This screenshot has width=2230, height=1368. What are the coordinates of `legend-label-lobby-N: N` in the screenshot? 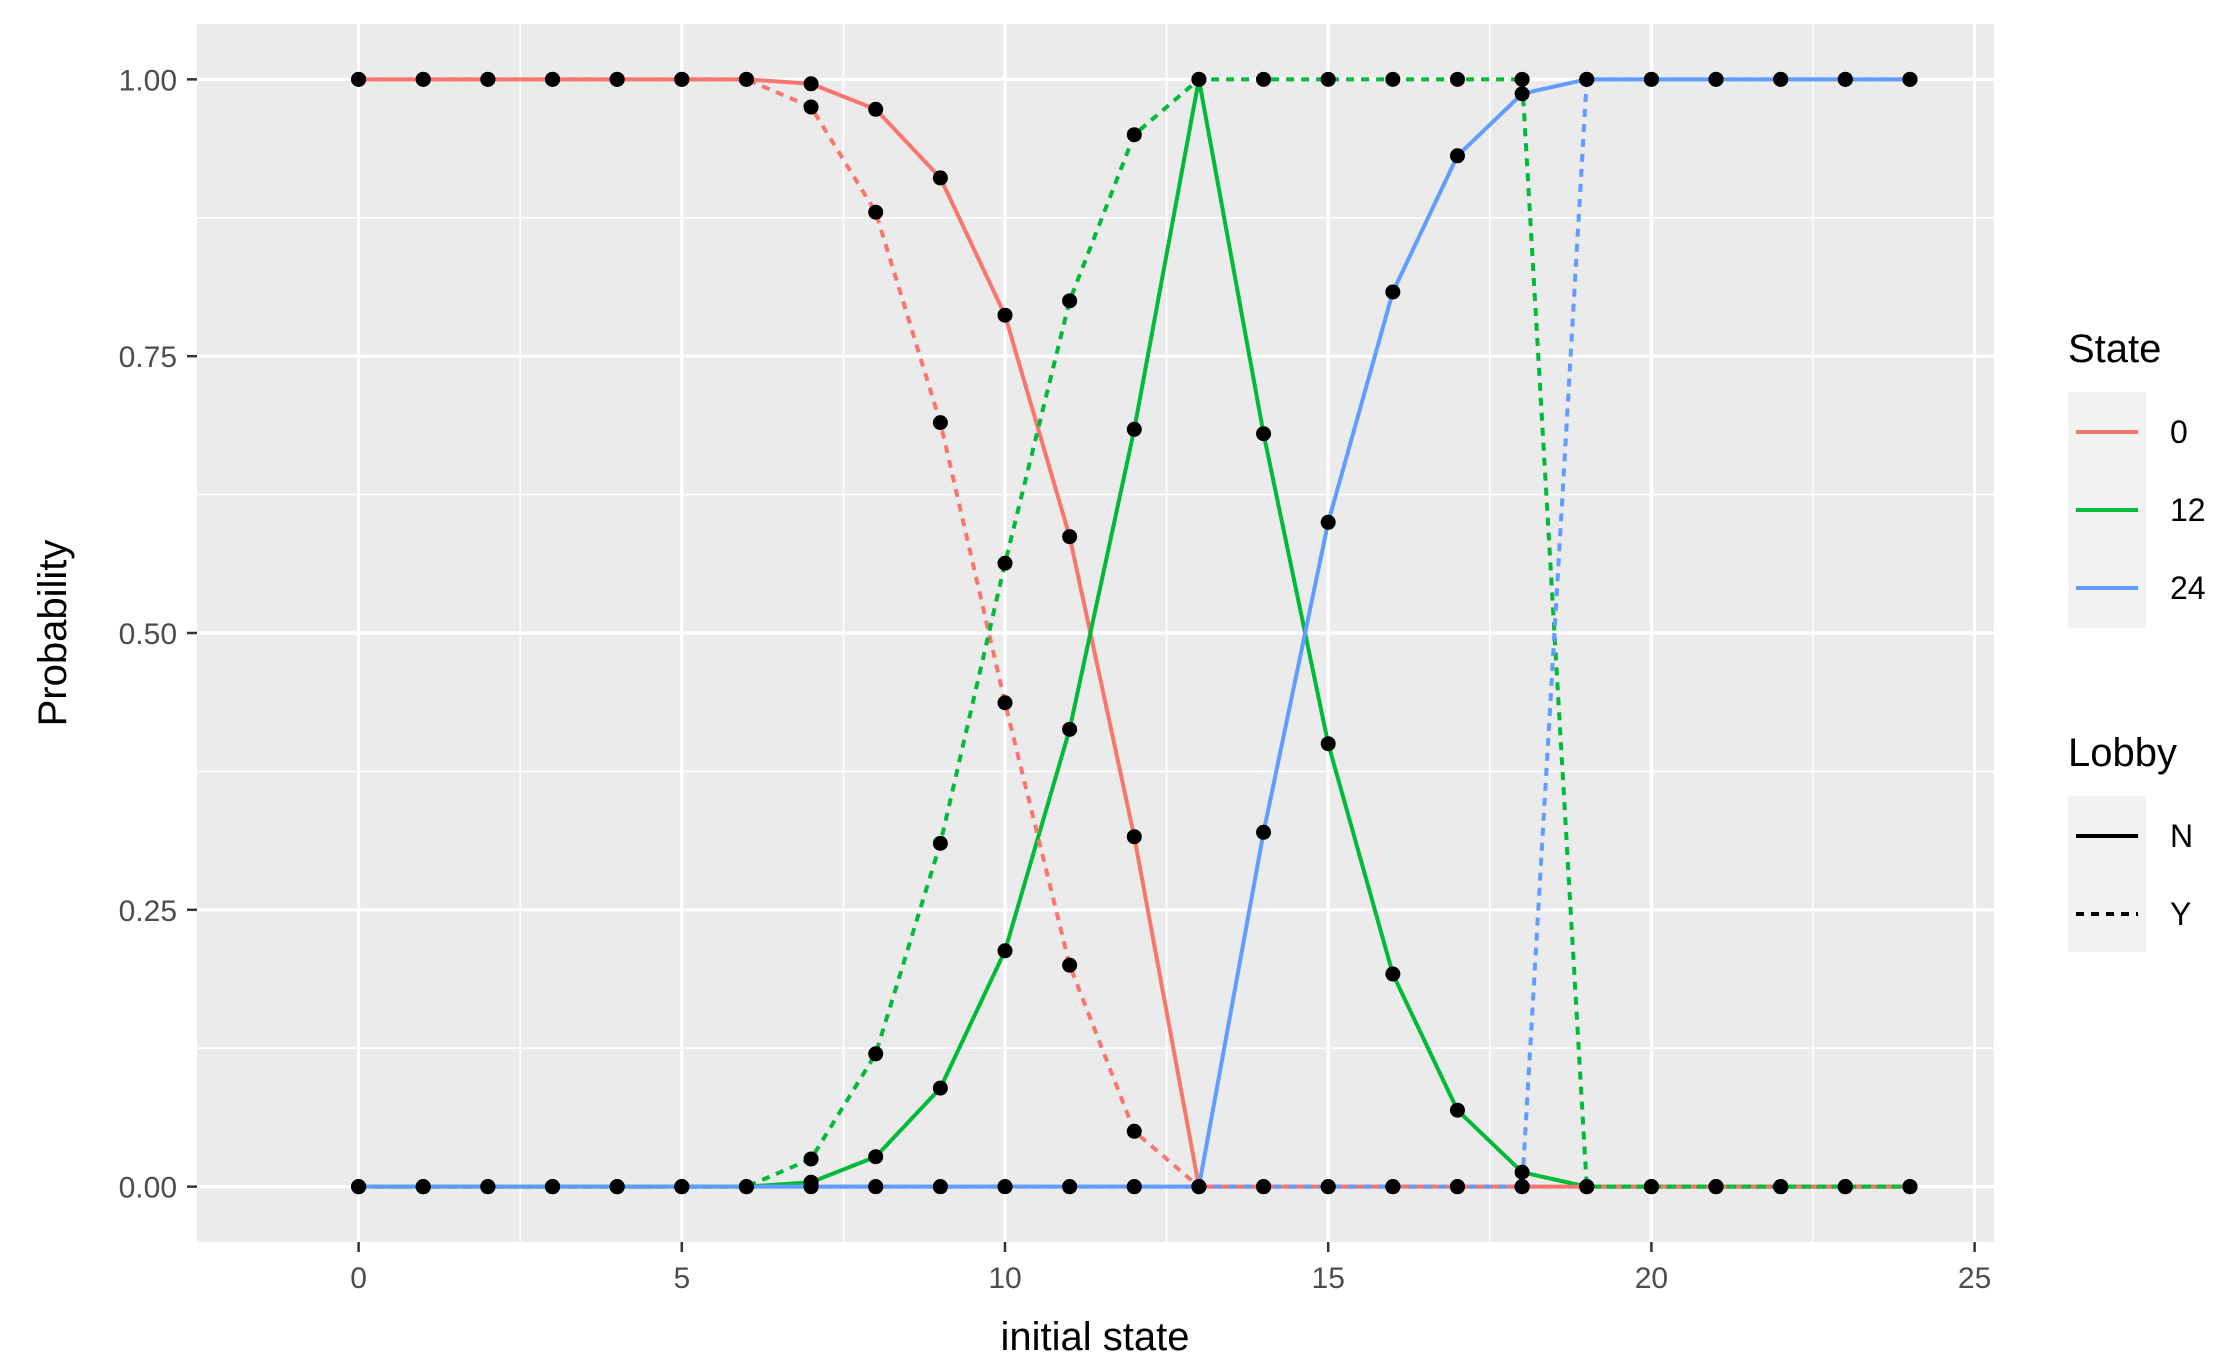 It's located at (2181, 836).